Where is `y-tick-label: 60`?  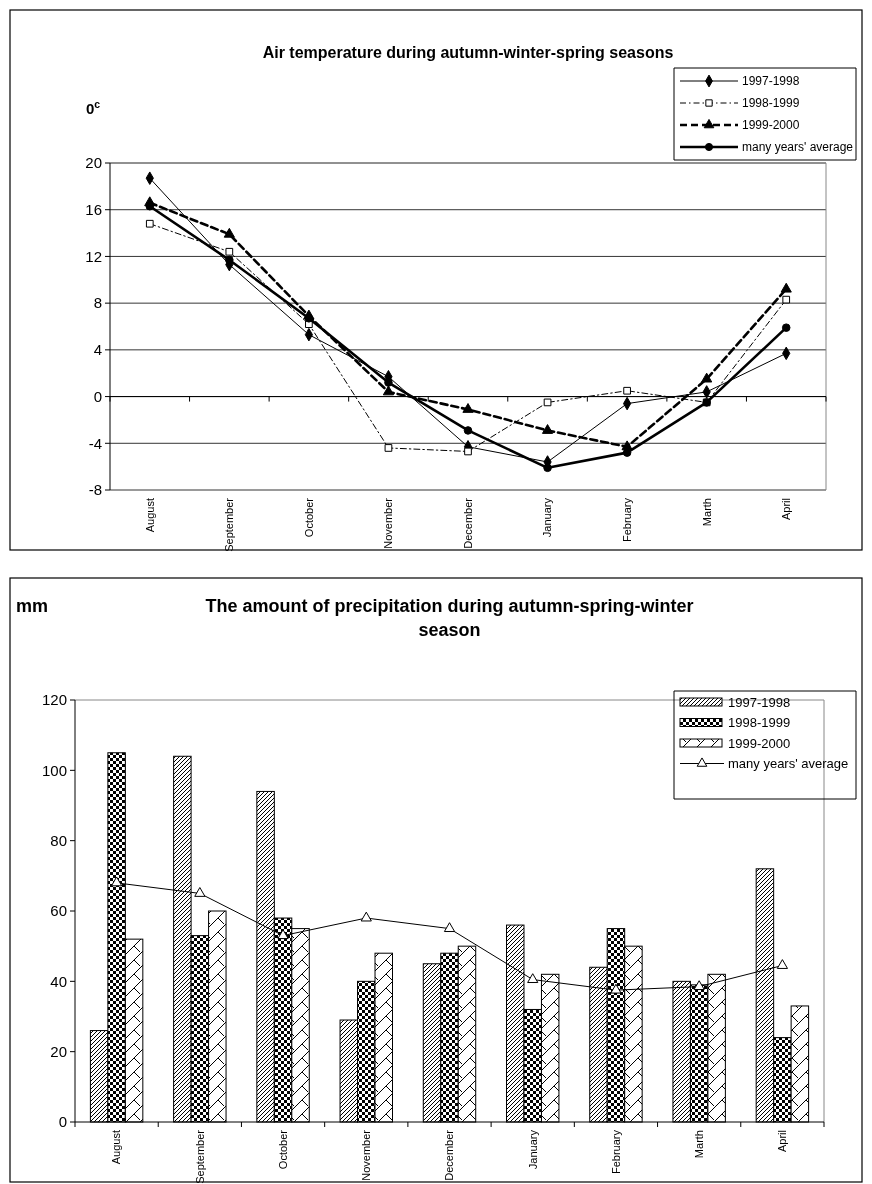 y-tick-label: 60 is located at coordinates (58, 911).